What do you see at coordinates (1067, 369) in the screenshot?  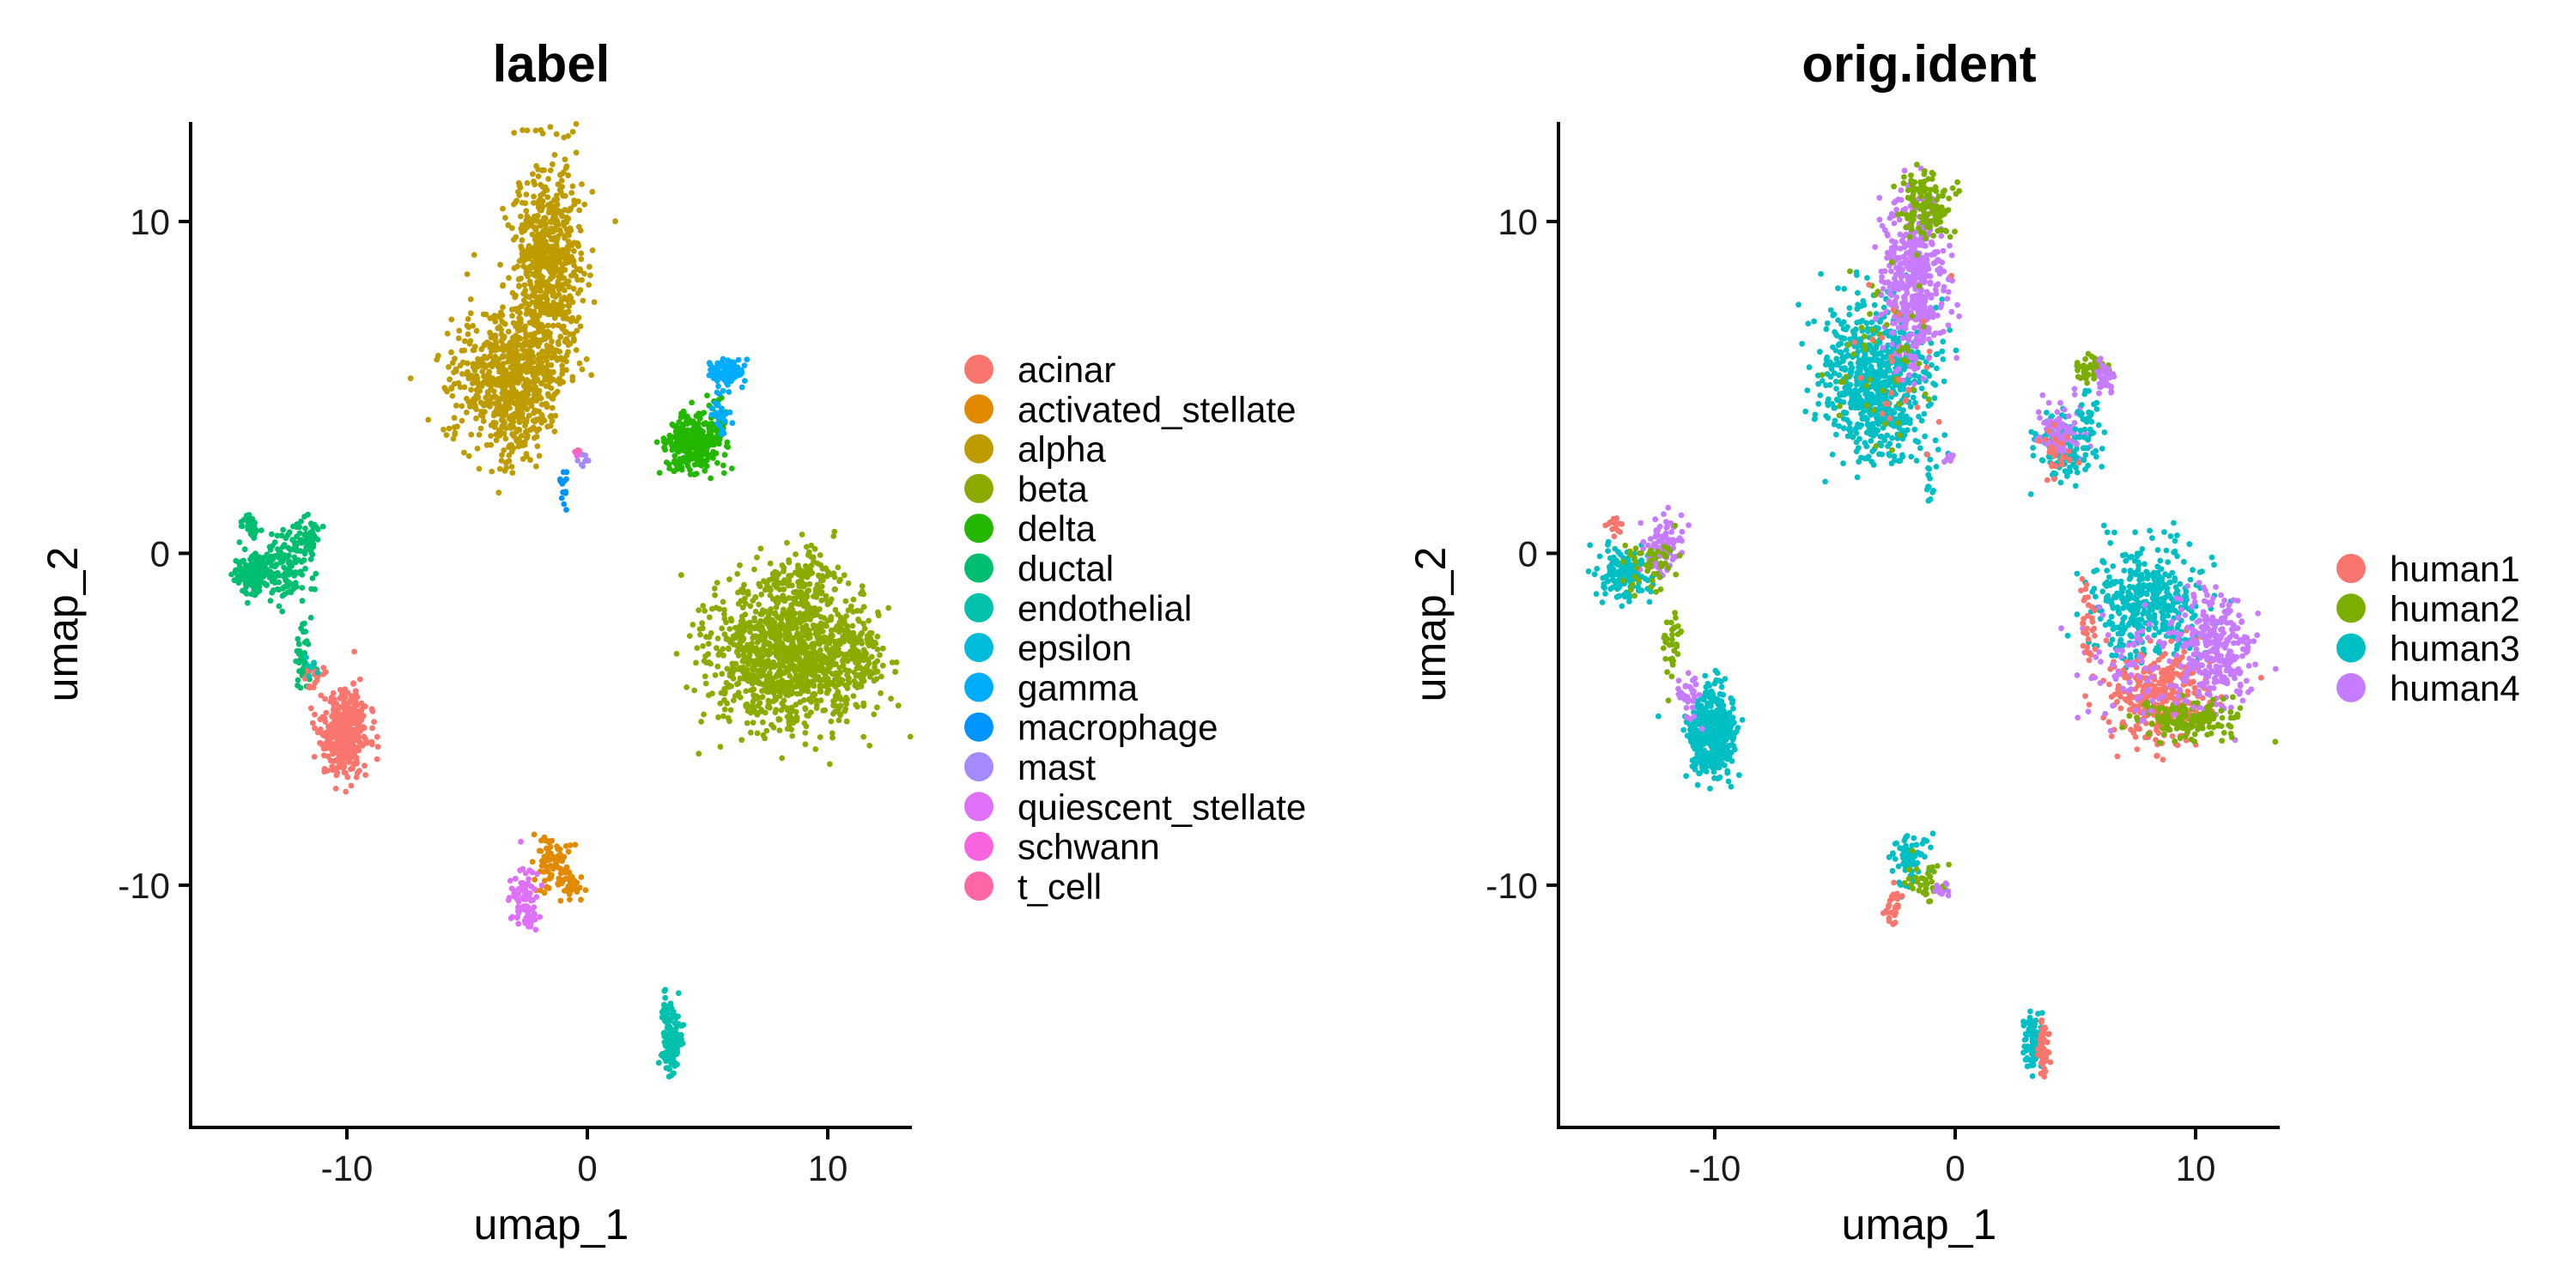 I see `legend-label: acinar` at bounding box center [1067, 369].